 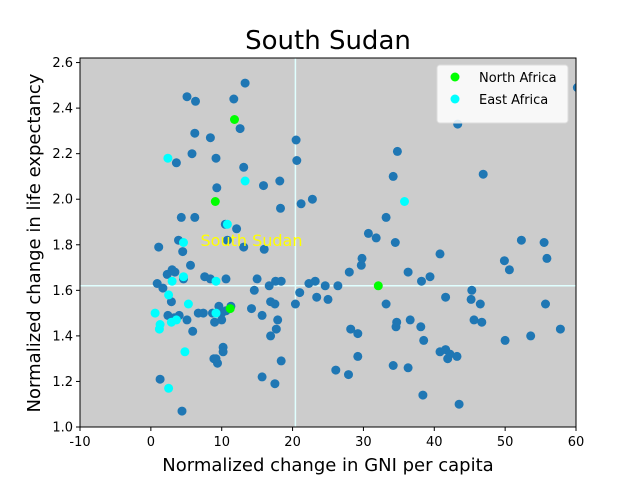 What do you see at coordinates (62, 336) in the screenshot?
I see `y-tick-label: 1.4` at bounding box center [62, 336].